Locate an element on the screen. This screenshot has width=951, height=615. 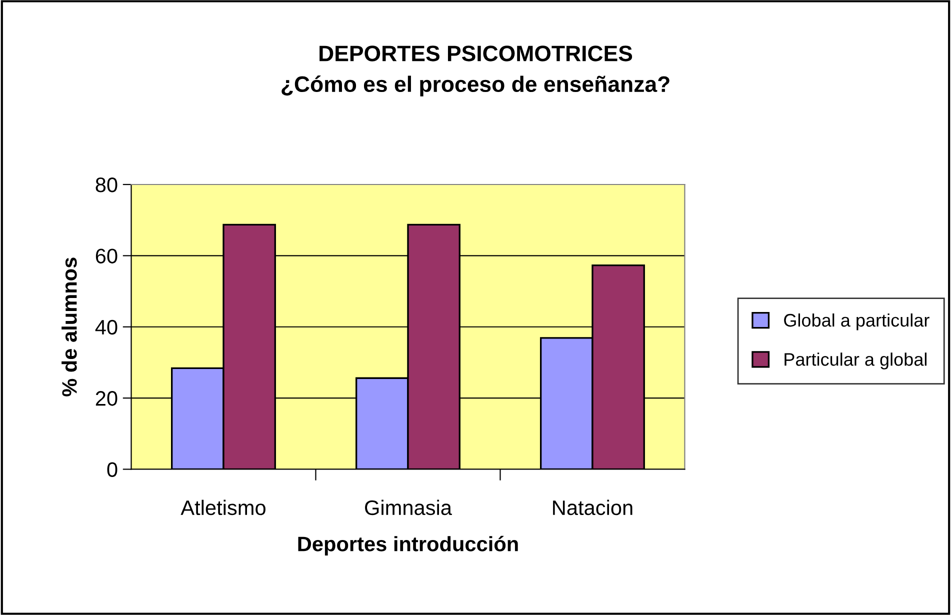
y-tick-label: 0 is located at coordinates (112, 469).